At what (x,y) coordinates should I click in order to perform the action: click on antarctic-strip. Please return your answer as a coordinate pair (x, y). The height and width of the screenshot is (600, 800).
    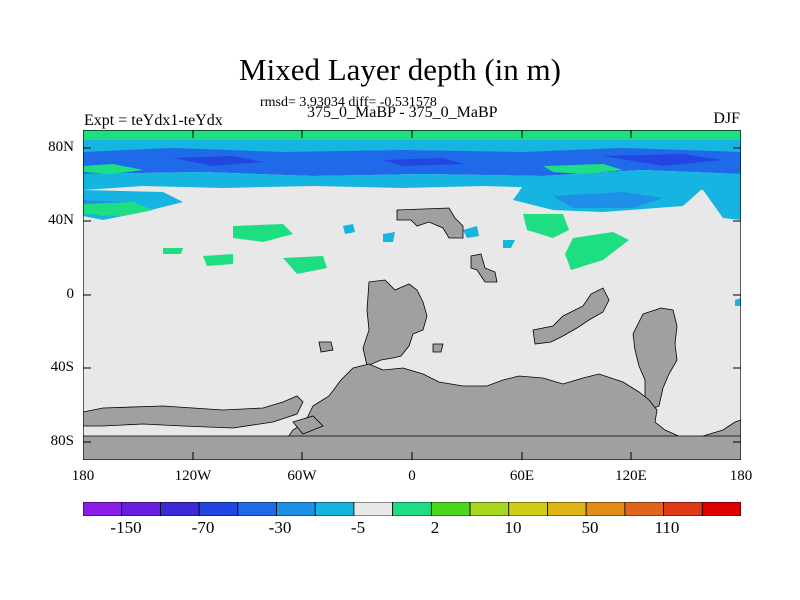
    Looking at the image, I should click on (412, 447).